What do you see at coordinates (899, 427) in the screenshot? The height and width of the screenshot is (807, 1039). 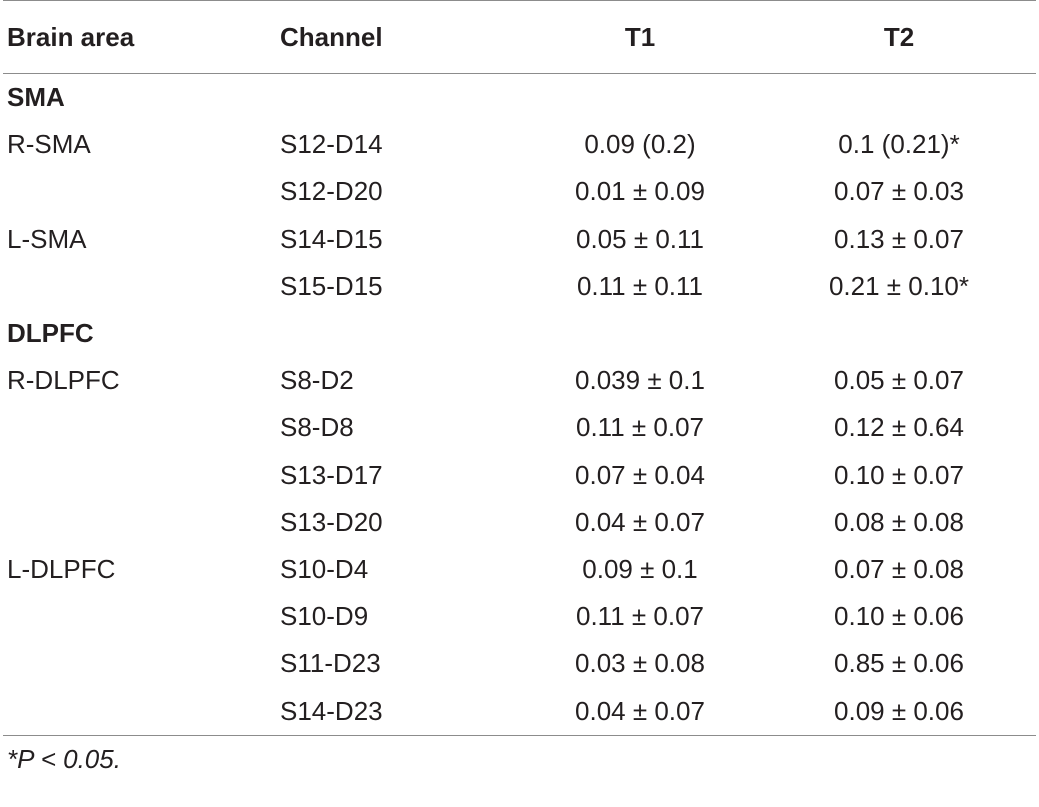 I see `cell-t2: 0.12 ± 0.64` at bounding box center [899, 427].